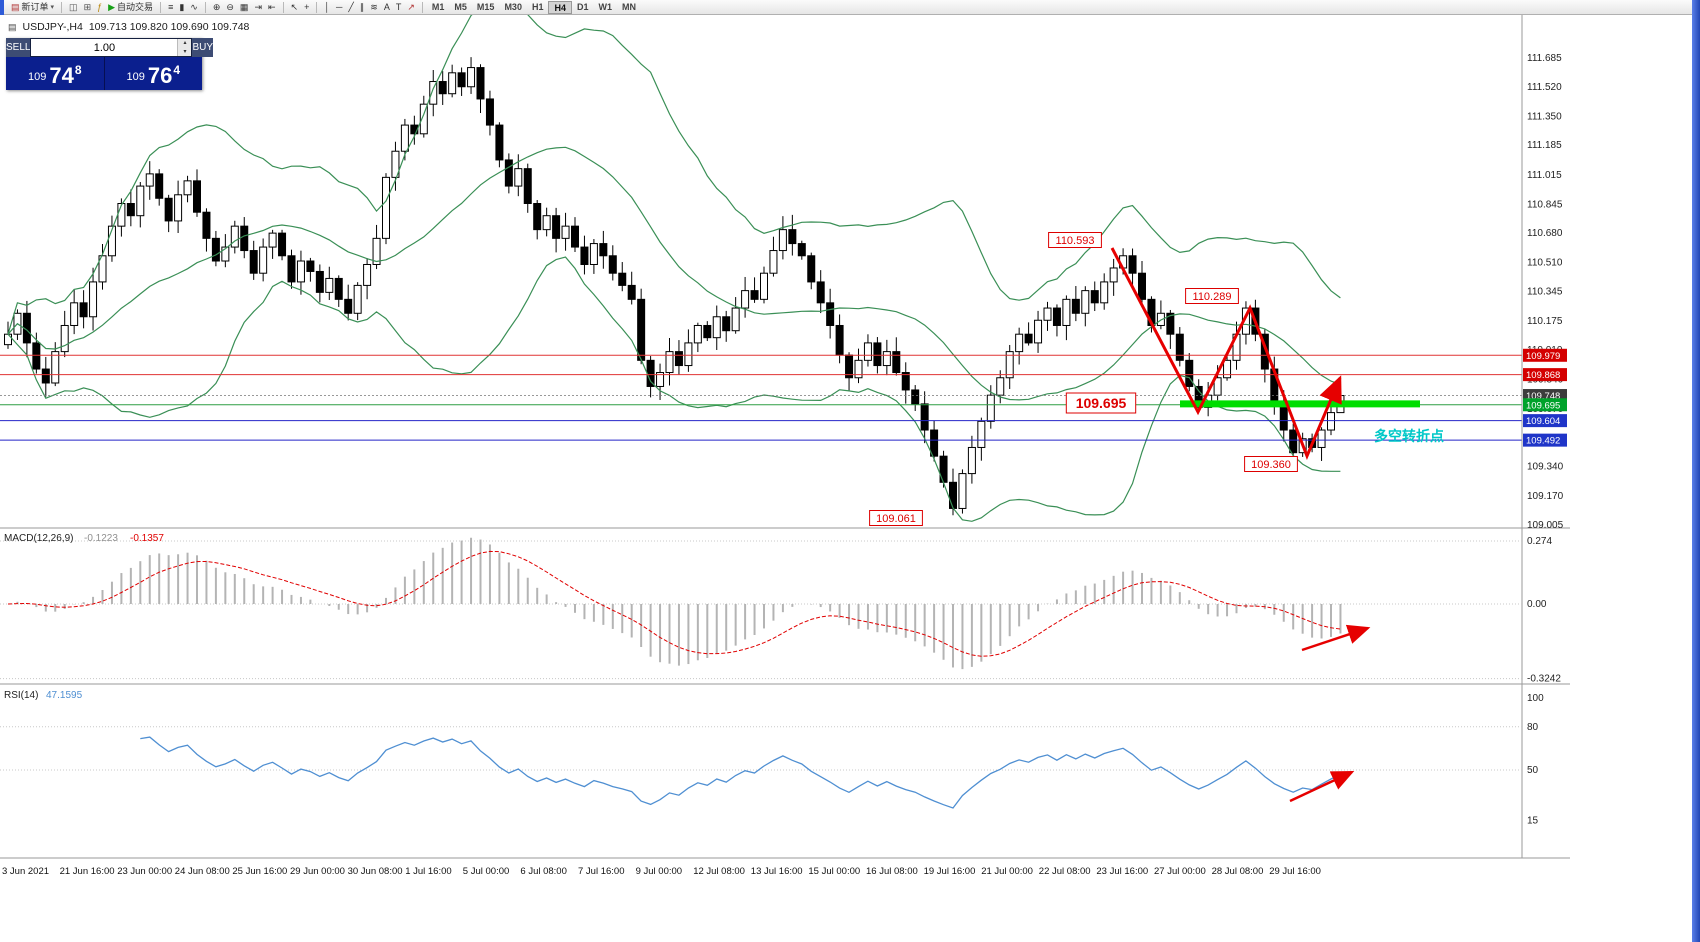 The image size is (1700, 942). Describe the element at coordinates (181, 7) in the screenshot. I see `candlestick-chart-button: ▮` at that location.